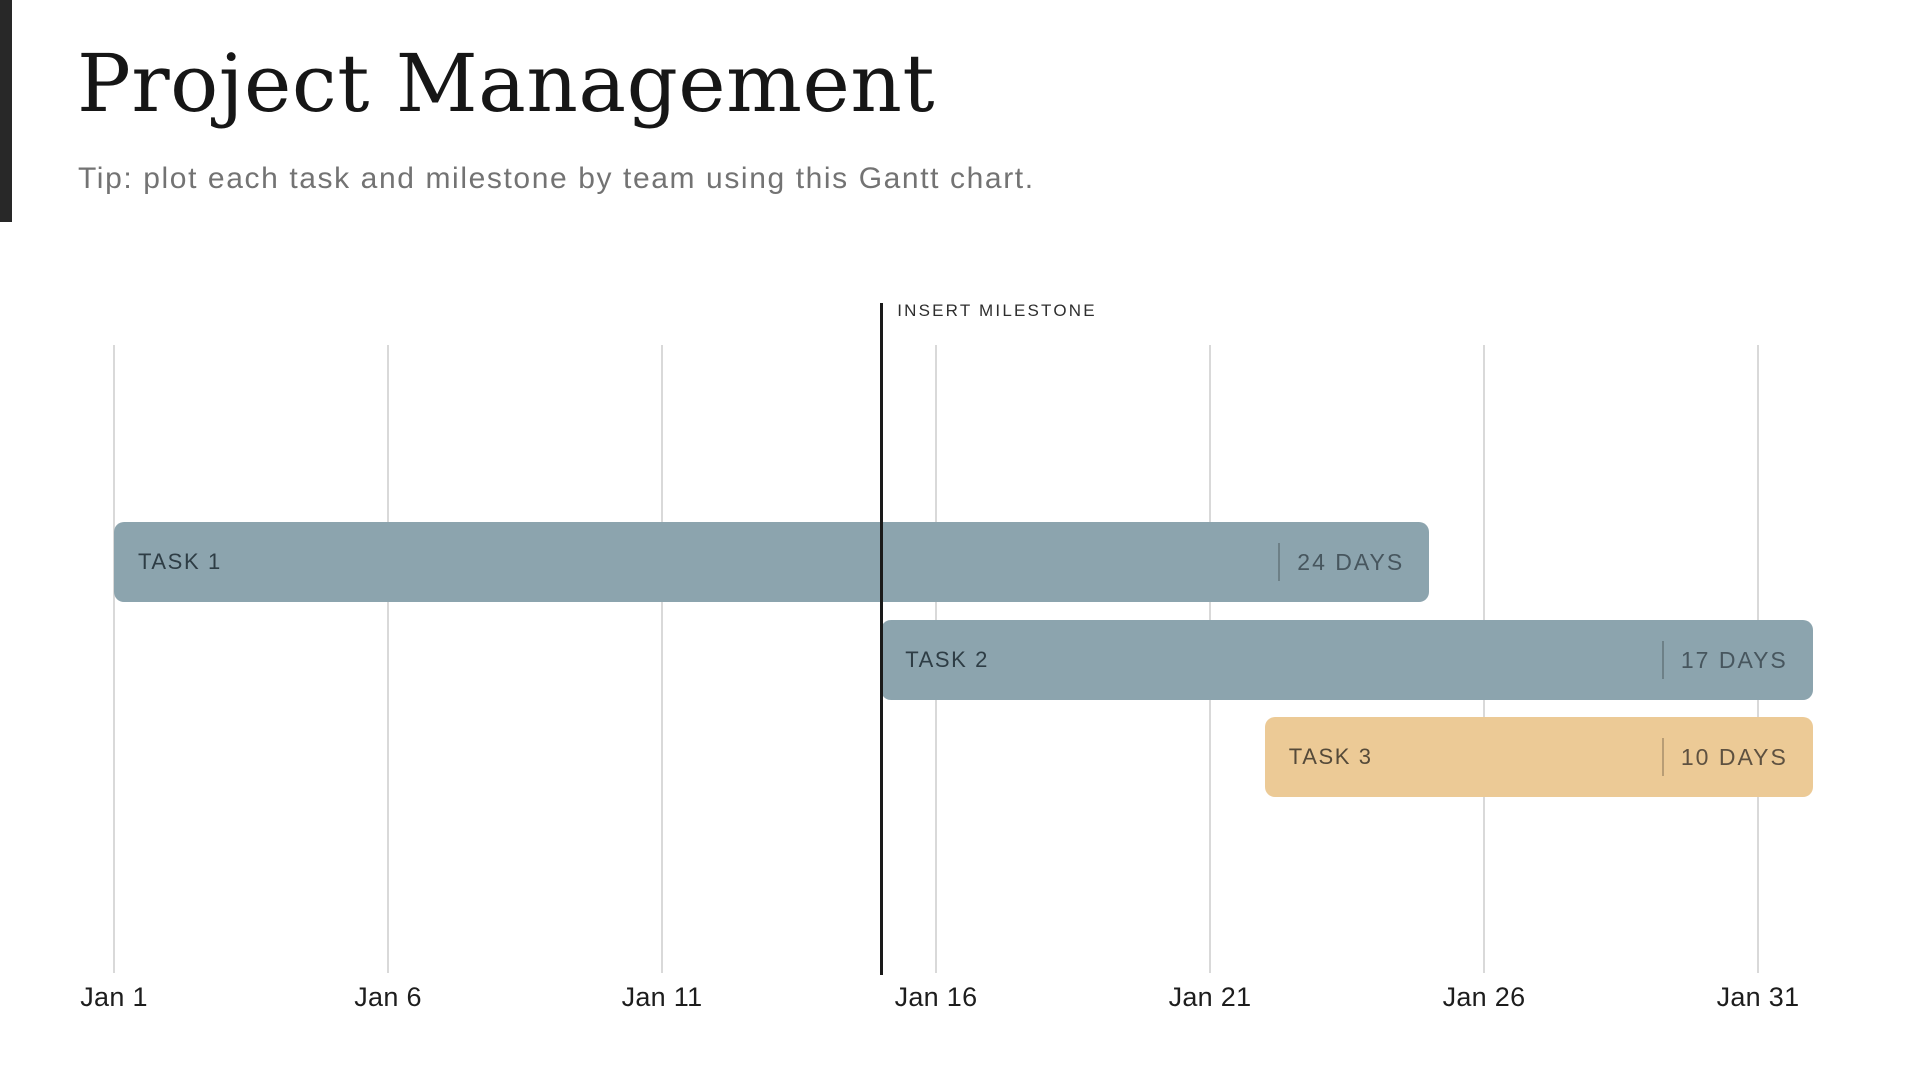 This screenshot has height=1080, width=1920. I want to click on axis-tick-label-jan-26: Jan 26, so click(1484, 997).